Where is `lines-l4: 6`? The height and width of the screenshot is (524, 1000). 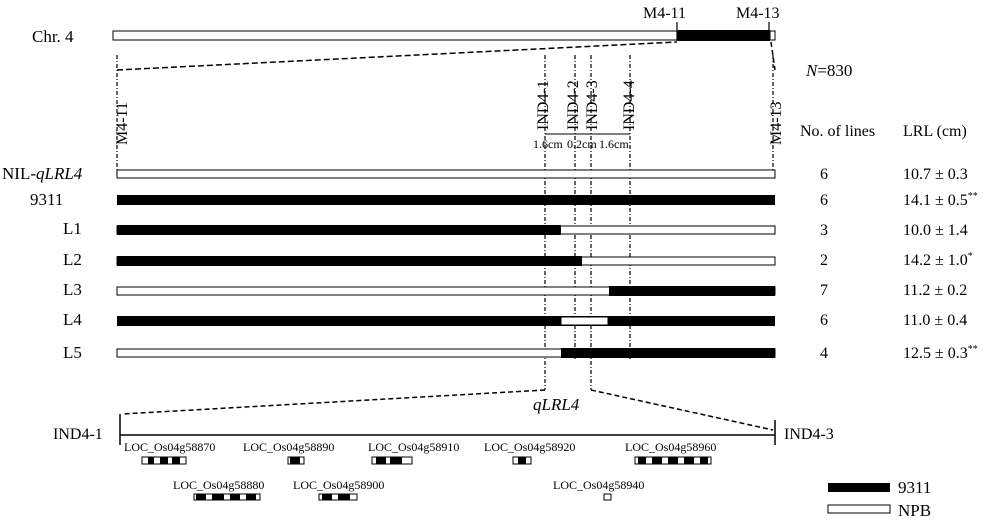
lines-l4: 6 is located at coordinates (824, 320).